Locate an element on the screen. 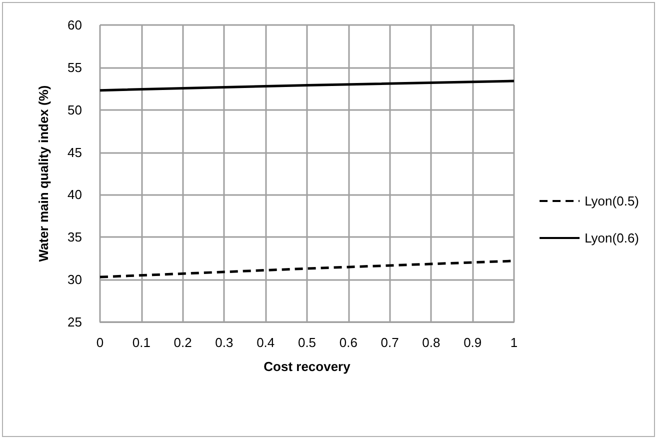 The height and width of the screenshot is (439, 657). legend-label: Lyon(0.5) is located at coordinates (611, 201).